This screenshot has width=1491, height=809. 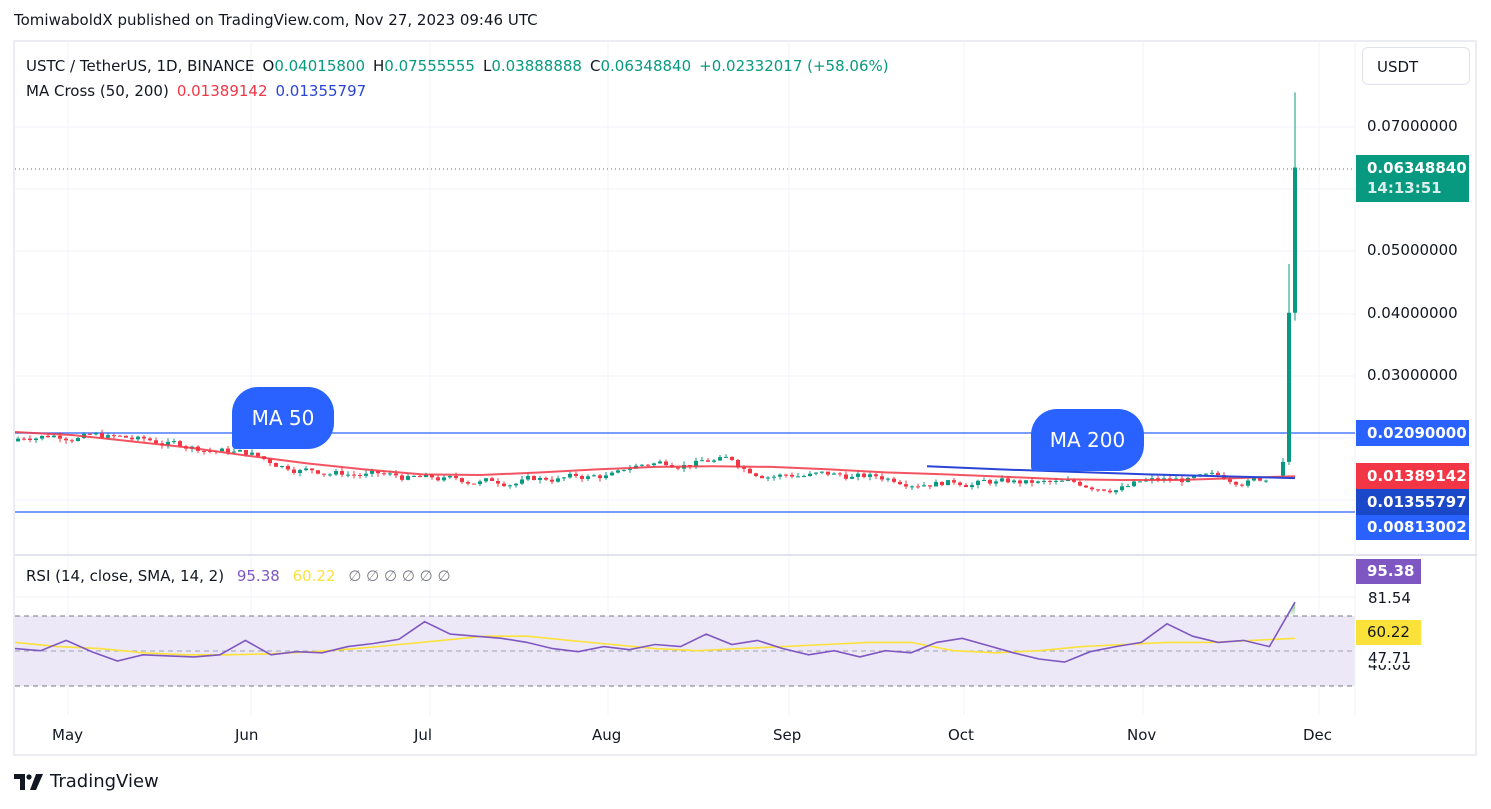 I want to click on last-price-value: 0.06348840, so click(x=1417, y=168).